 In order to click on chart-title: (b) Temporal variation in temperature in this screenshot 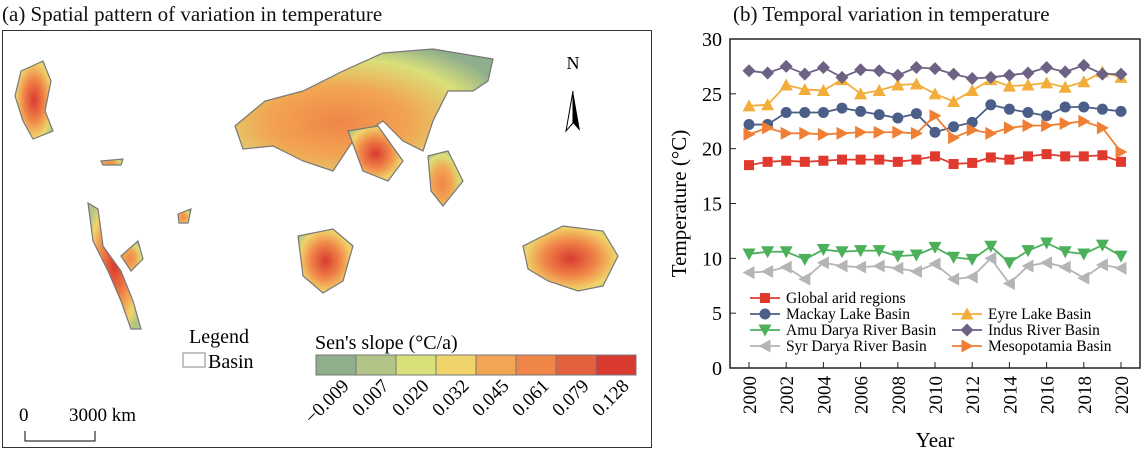, I will do `click(891, 14)`.